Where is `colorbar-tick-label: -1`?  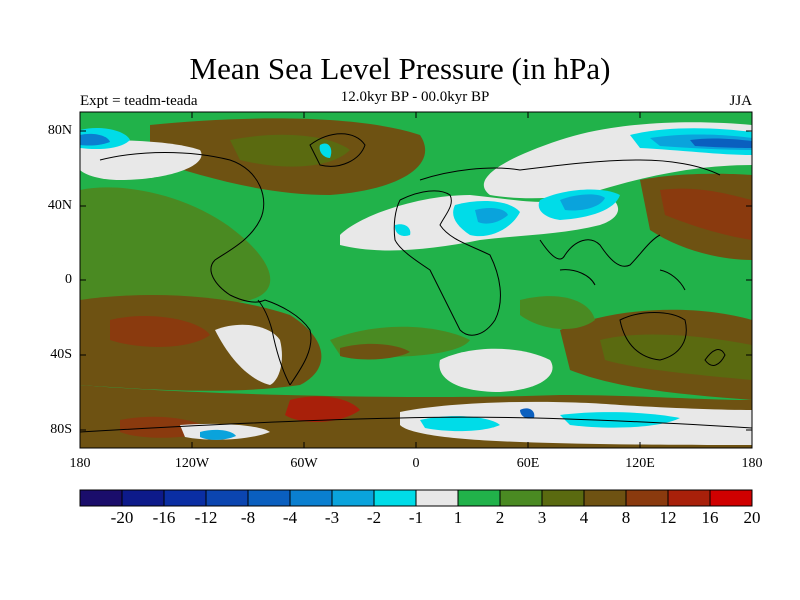 colorbar-tick-label: -1 is located at coordinates (416, 517).